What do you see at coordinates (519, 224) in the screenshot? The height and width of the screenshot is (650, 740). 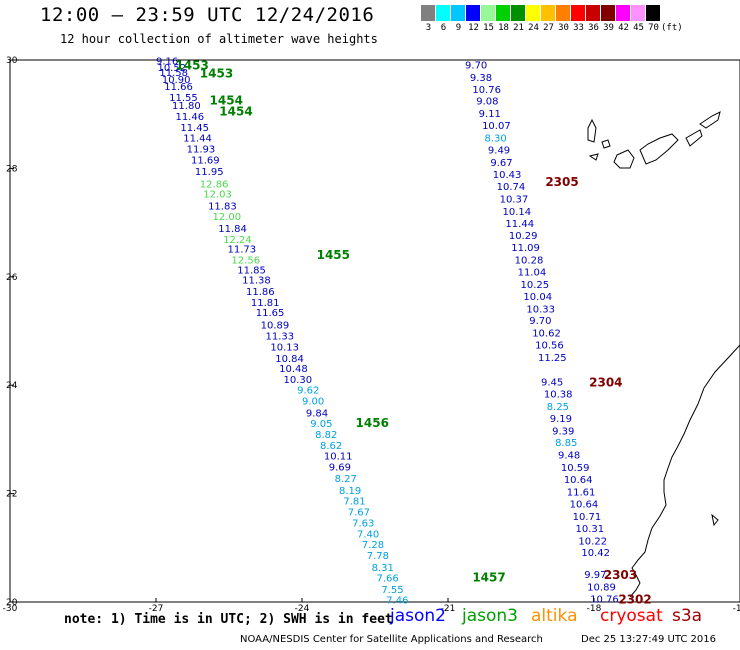 I see `wave-height-value: 11.44` at bounding box center [519, 224].